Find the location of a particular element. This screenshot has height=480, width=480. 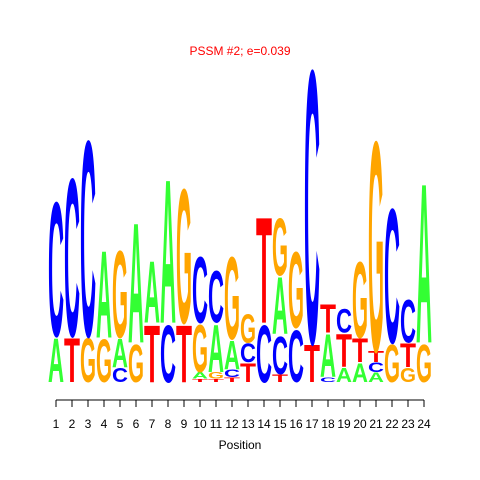

x-tick-label: 21 is located at coordinates (376, 424).